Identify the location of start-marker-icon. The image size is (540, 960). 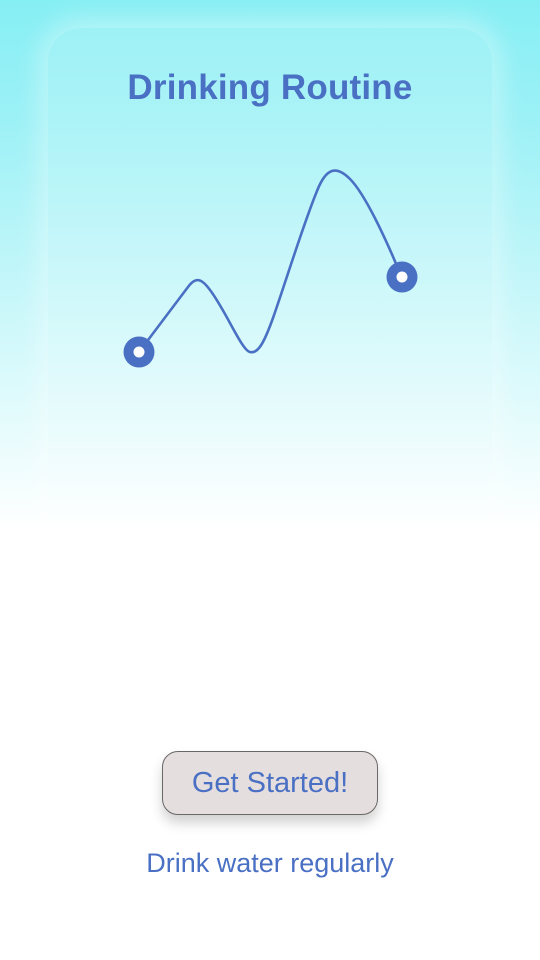
(139, 352).